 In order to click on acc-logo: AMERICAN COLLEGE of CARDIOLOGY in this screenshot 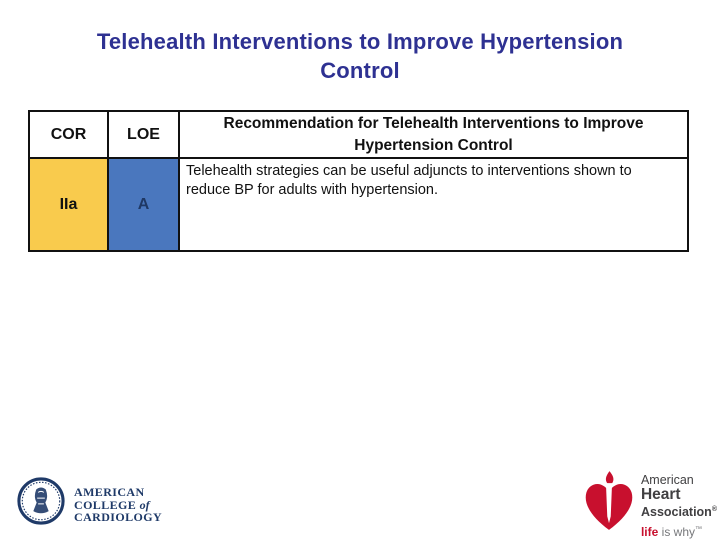, I will do `click(89, 501)`.